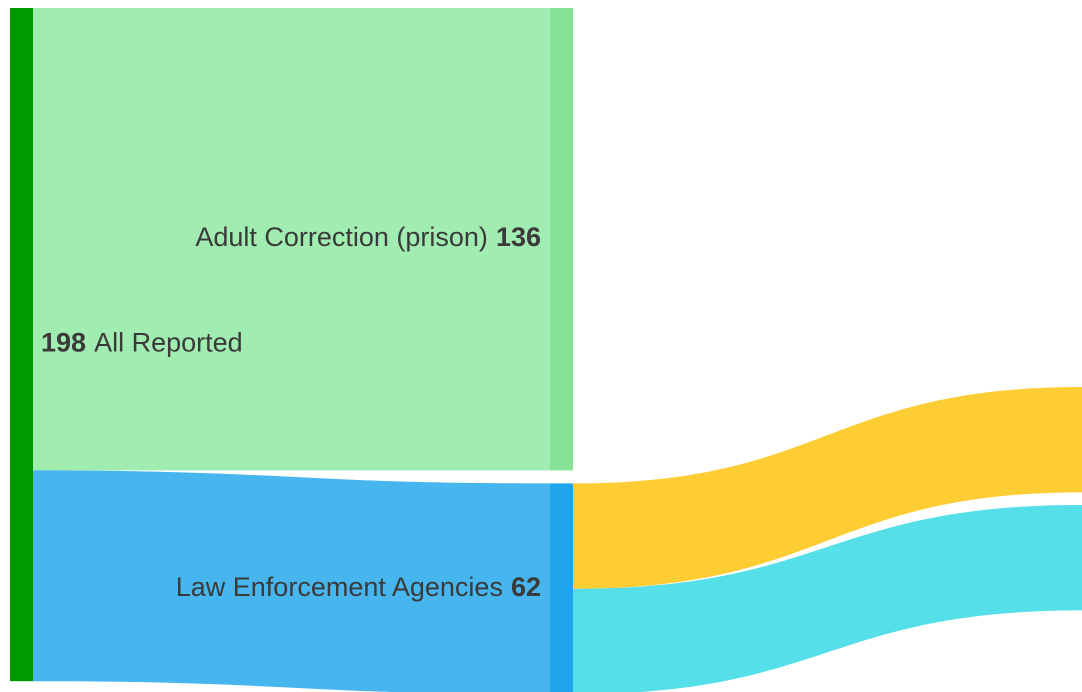 The height and width of the screenshot is (692, 1082). I want to click on node-label: Adult Correction (prison) 136, so click(368, 237).